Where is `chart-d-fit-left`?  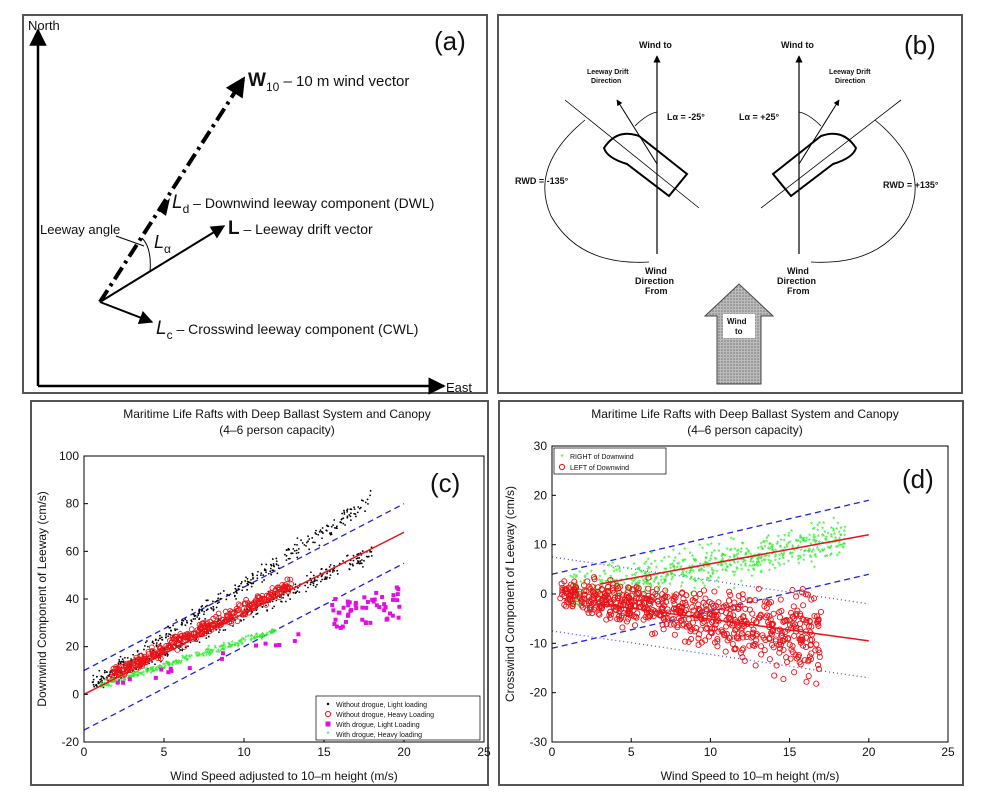
chart-d-fit-left is located at coordinates (734, 622).